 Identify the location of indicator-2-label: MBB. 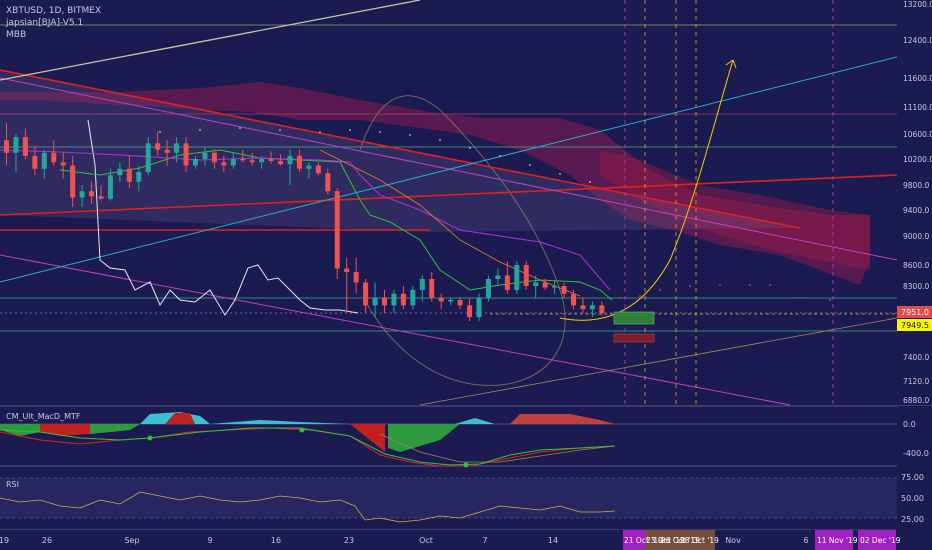
(16, 35).